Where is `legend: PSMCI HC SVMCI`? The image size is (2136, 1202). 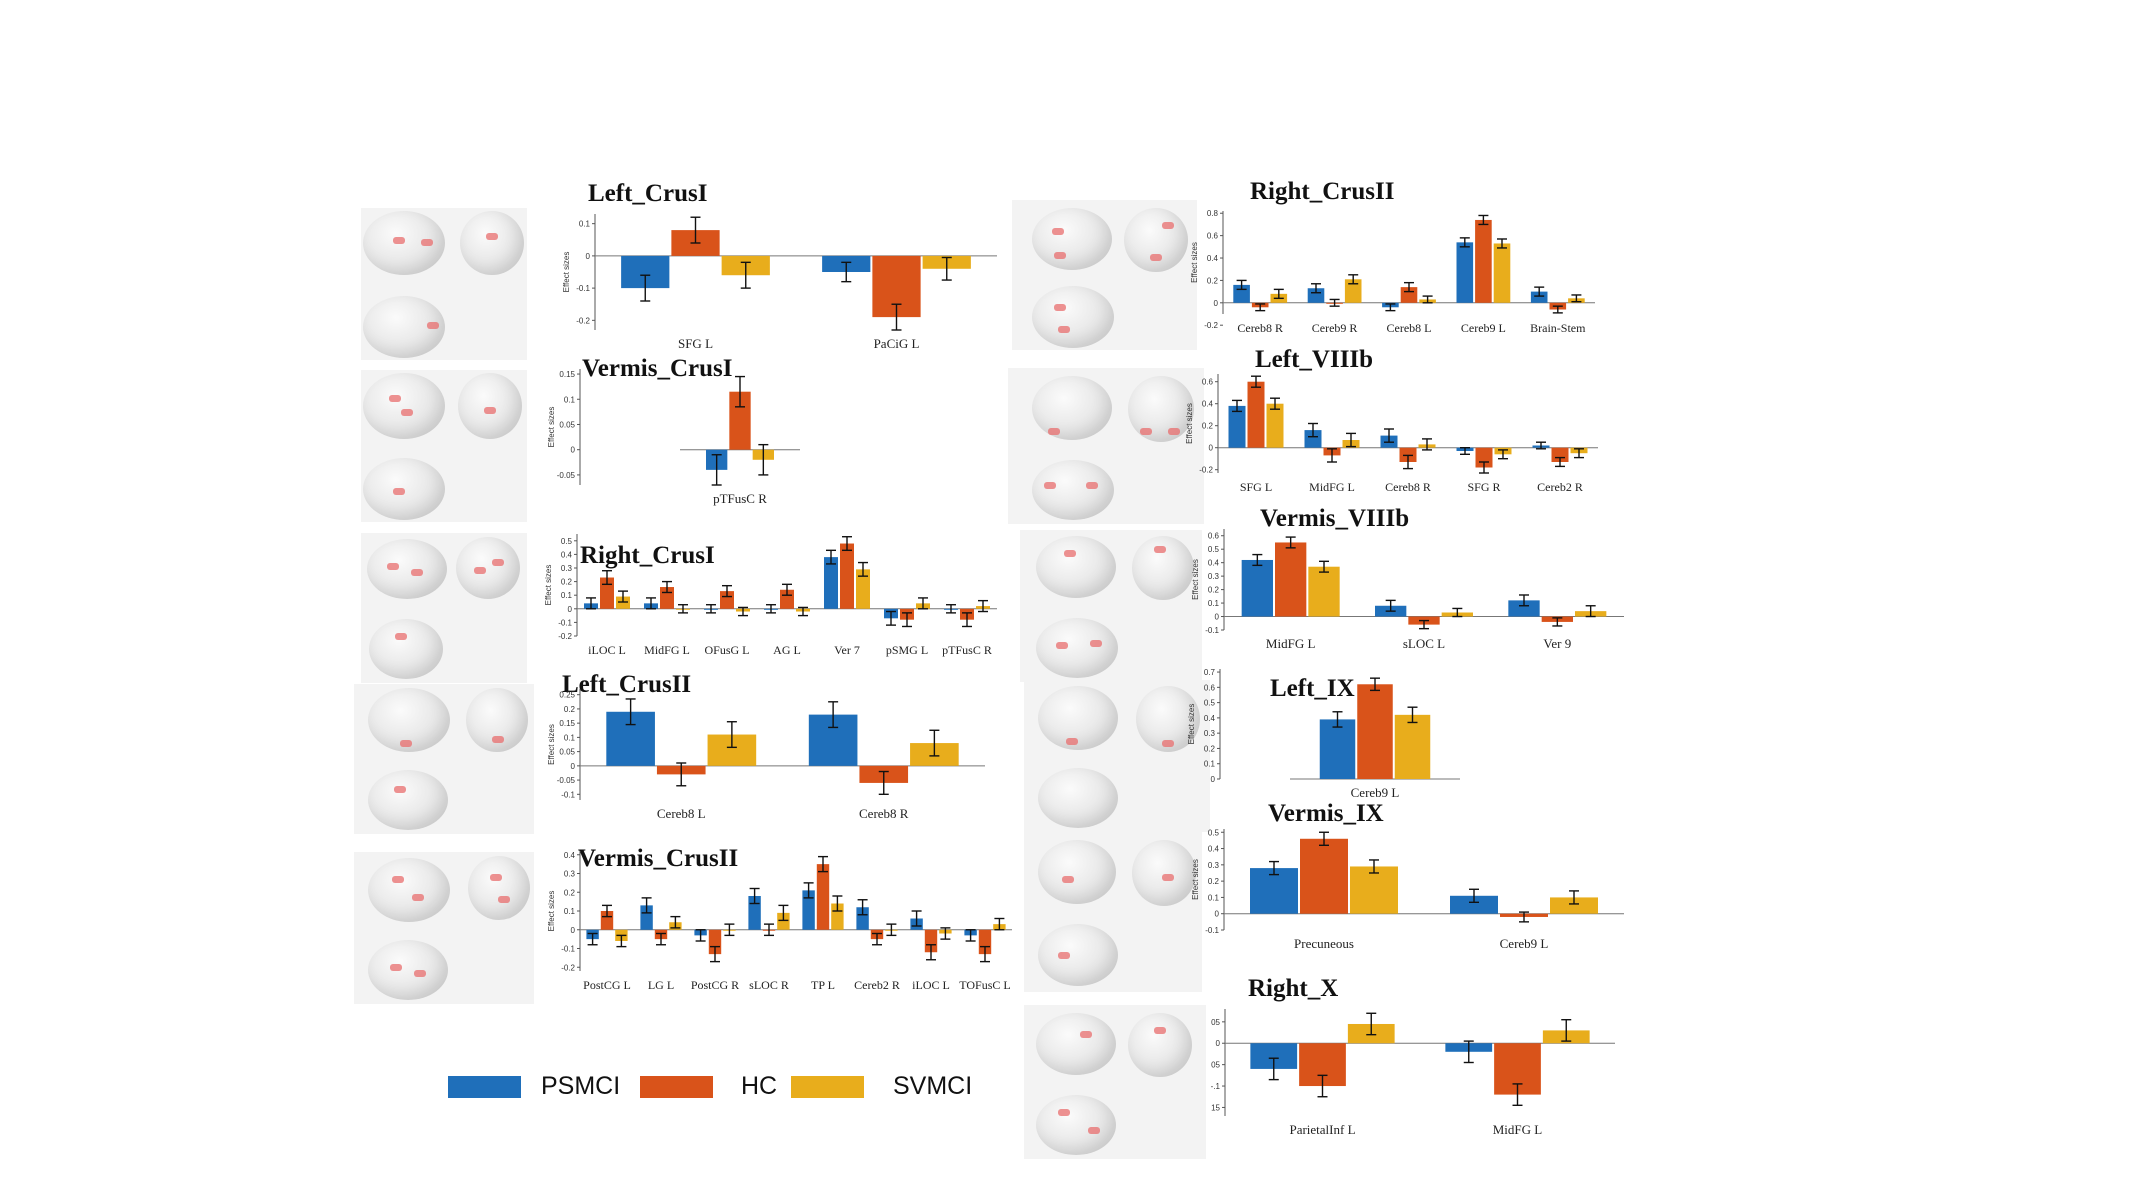
legend: PSMCI HC SVMCI is located at coordinates (728, 1090).